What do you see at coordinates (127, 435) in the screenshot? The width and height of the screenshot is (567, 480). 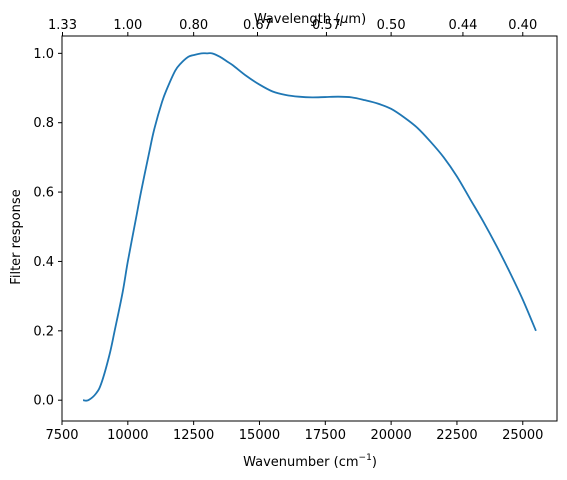 I see `x-tick-label: 10000` at bounding box center [127, 435].